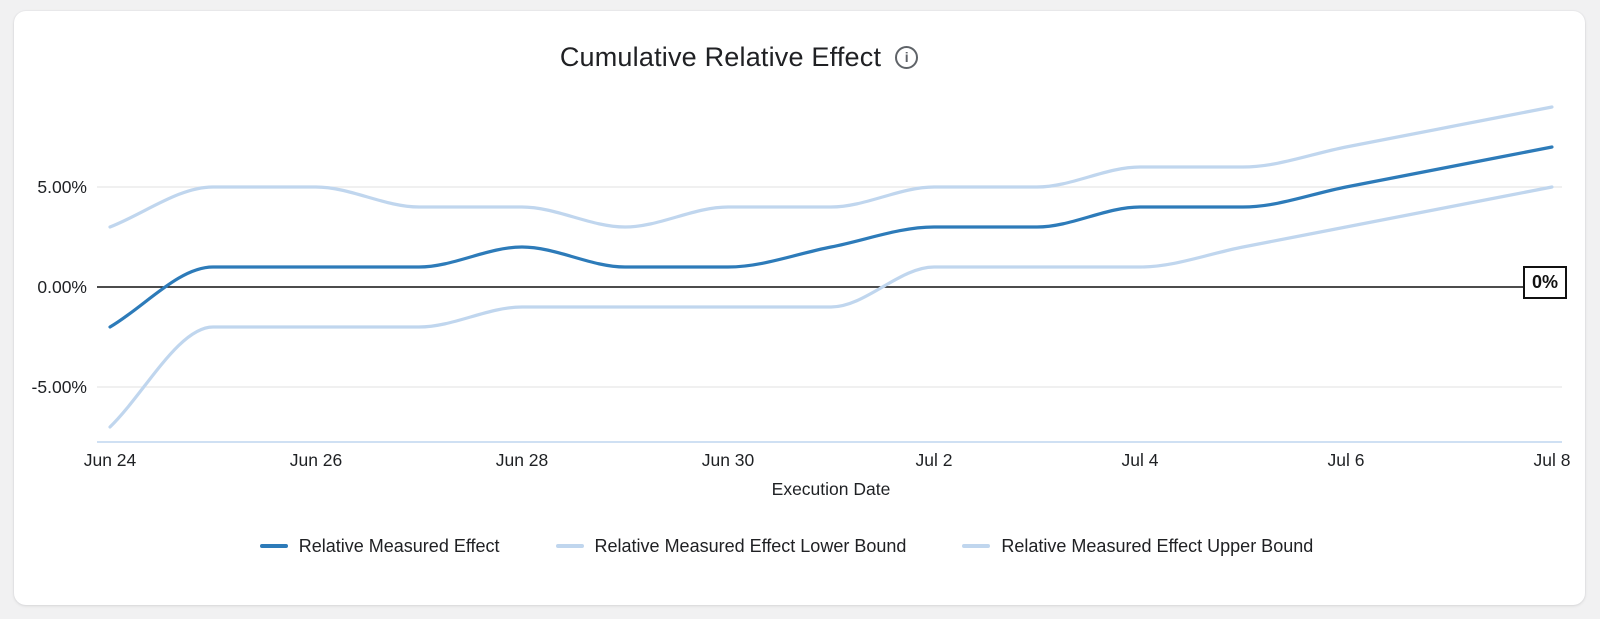 This screenshot has height=619, width=1600. What do you see at coordinates (59, 387) in the screenshot?
I see `y-axis-tick-label: -5.00%` at bounding box center [59, 387].